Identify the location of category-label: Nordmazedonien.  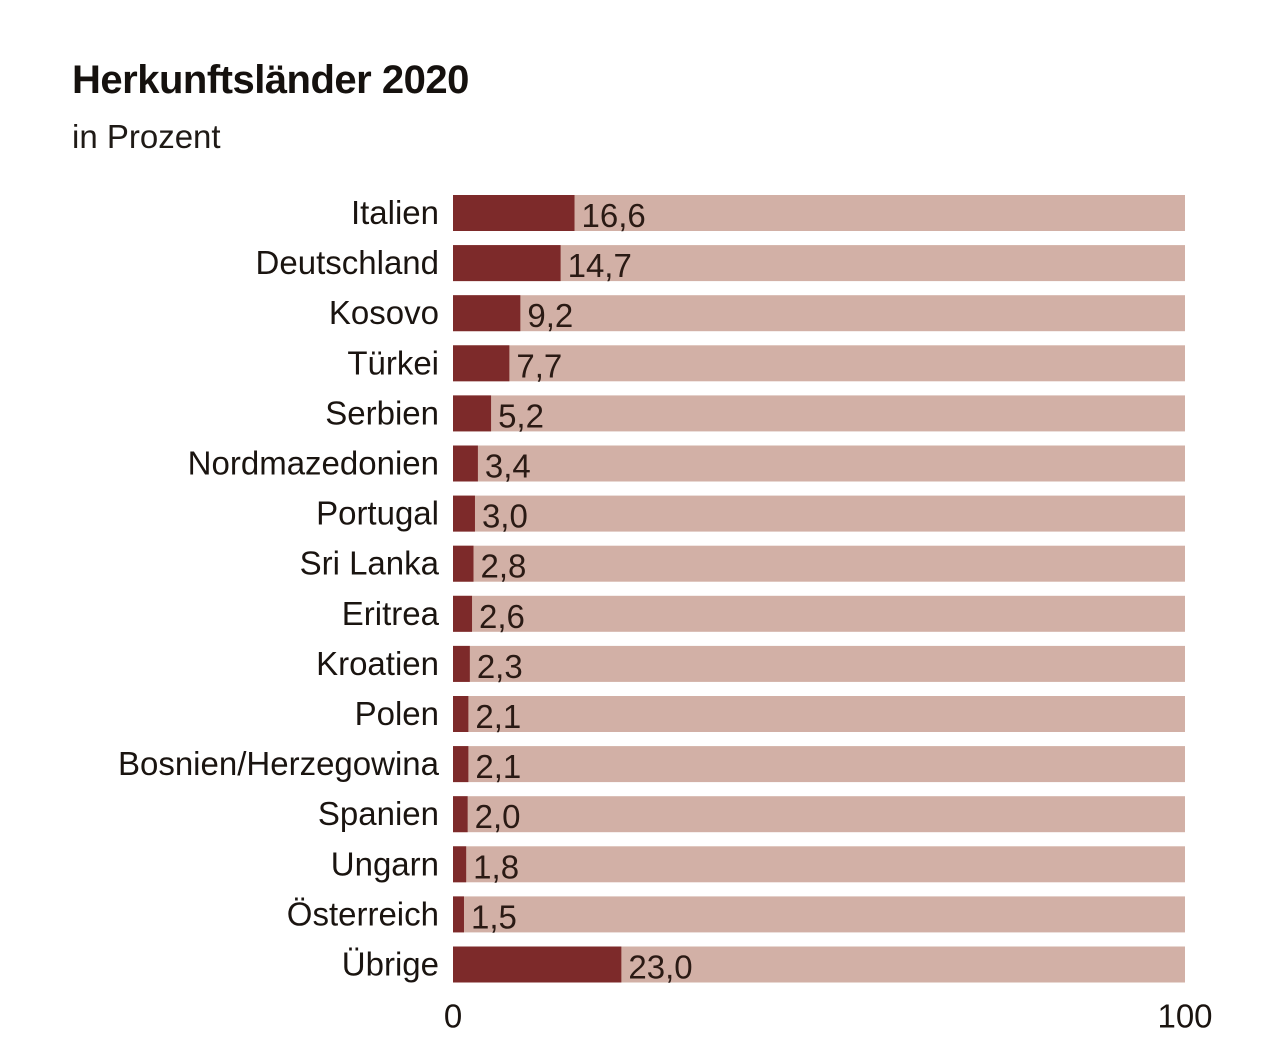
(313, 463).